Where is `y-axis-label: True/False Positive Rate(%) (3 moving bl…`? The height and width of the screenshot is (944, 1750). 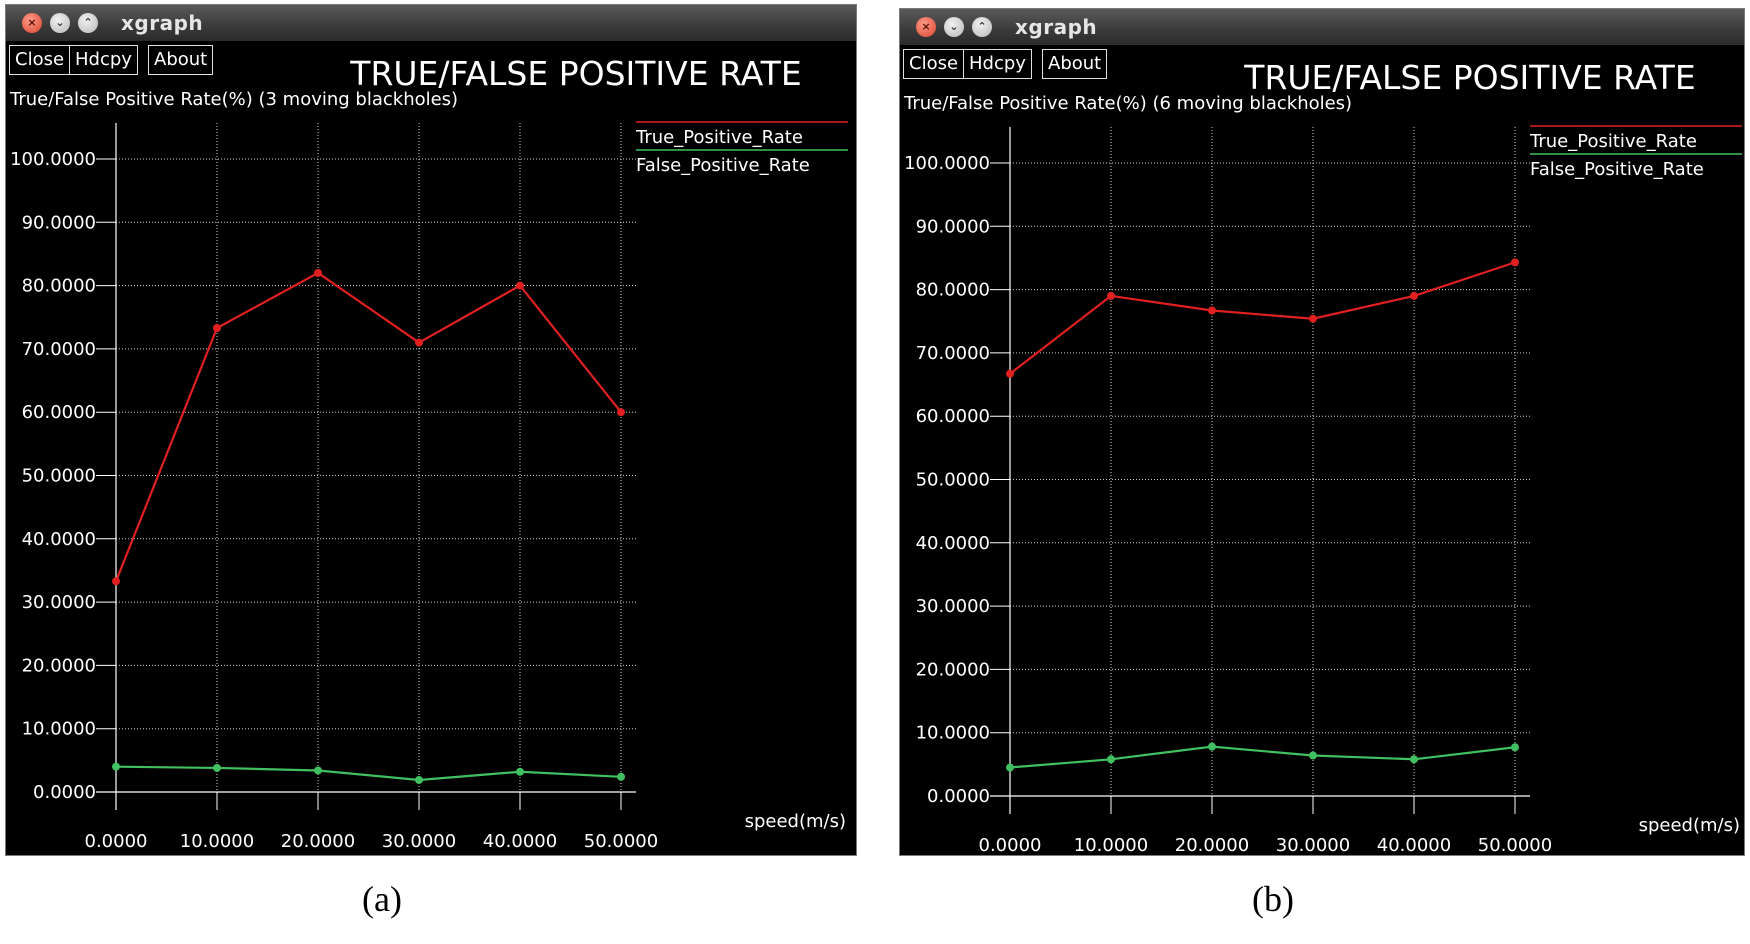
y-axis-label: True/False Positive Rate(%) (3 moving bl… is located at coordinates (233, 99).